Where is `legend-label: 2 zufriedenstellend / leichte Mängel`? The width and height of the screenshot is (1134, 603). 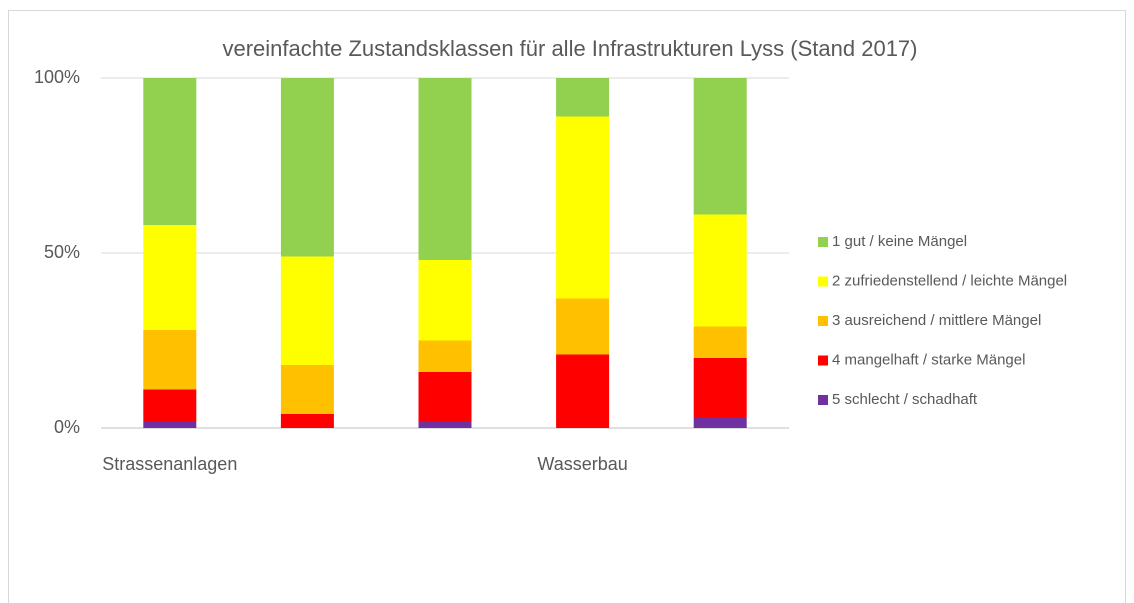
legend-label: 2 zufriedenstellend / leichte Mängel is located at coordinates (949, 280).